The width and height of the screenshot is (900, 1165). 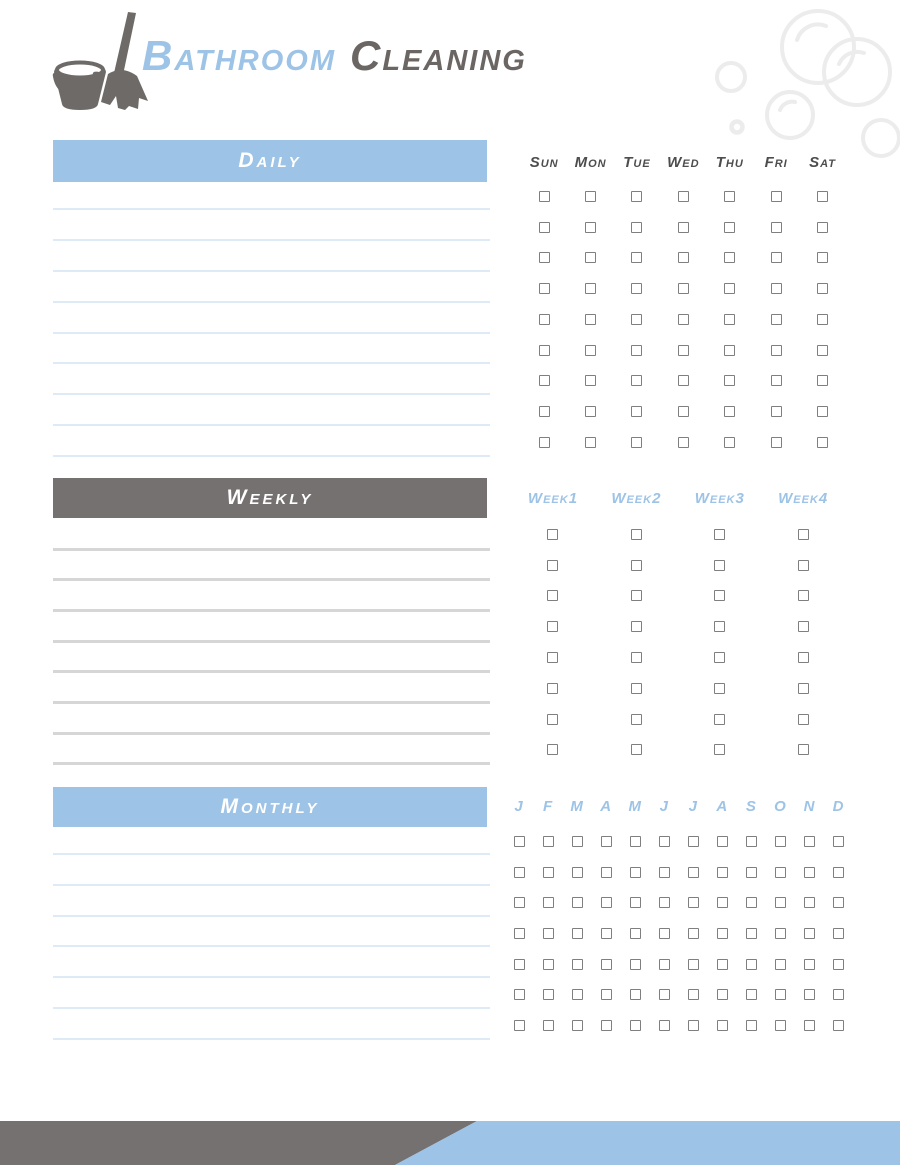 I want to click on monthly-checkbox-s-row5, so click(x=751, y=964).